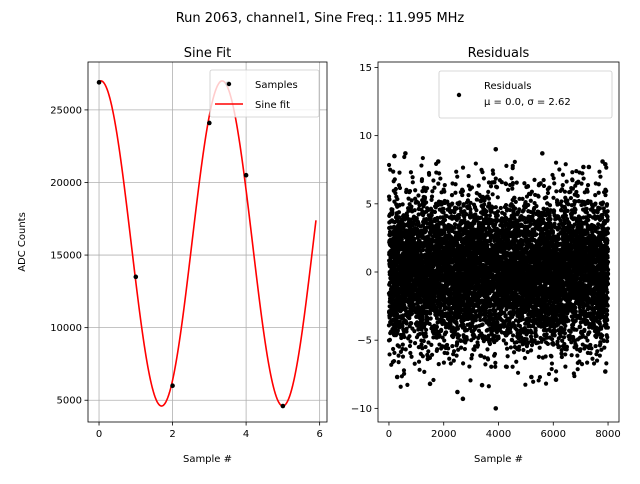 This screenshot has width=640, height=484. Describe the element at coordinates (99, 434) in the screenshot. I see `sine-fit-xtick-label: 0` at that location.